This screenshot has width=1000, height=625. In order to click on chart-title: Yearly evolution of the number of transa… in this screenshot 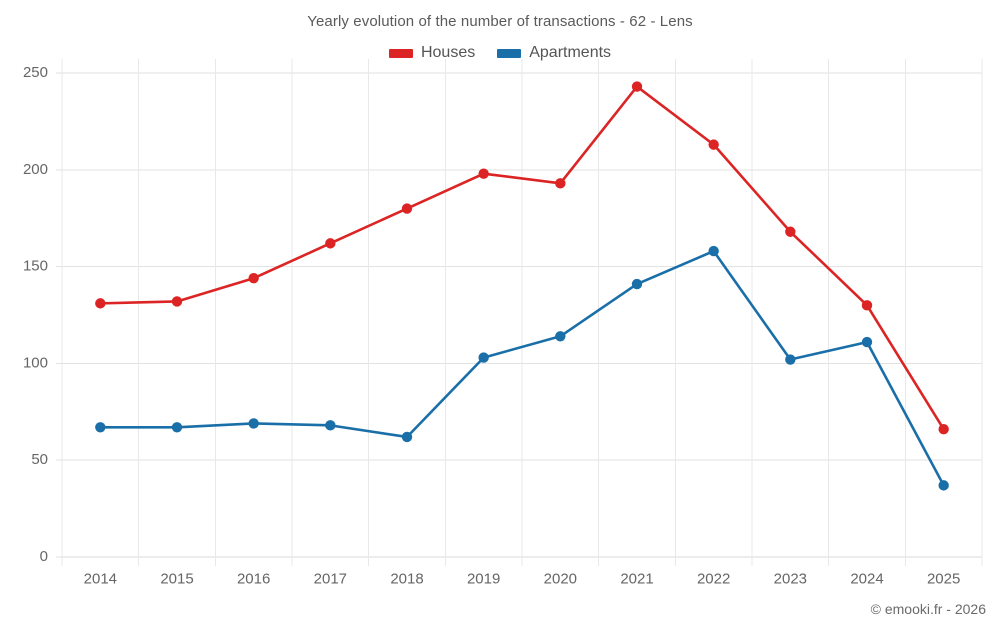, I will do `click(500, 21)`.